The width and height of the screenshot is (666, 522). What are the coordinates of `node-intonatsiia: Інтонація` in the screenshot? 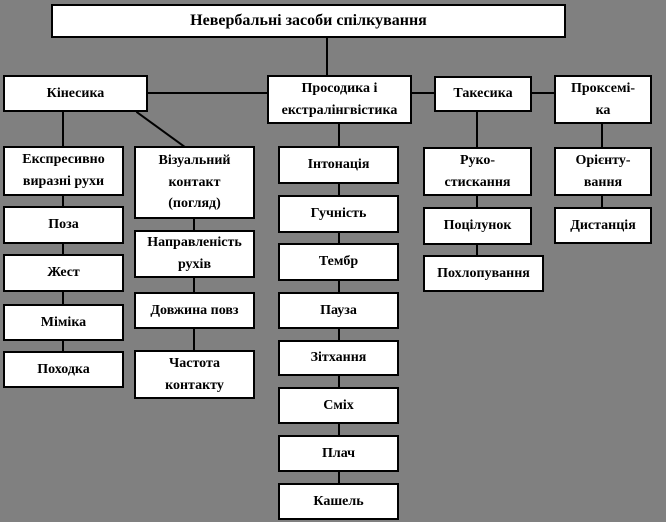 It's located at (338, 165).